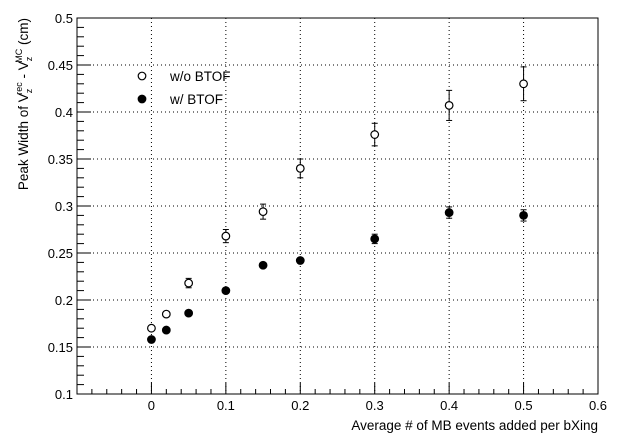 The width and height of the screenshot is (621, 437). I want to click on legend-entry-without-btof: w/o BTOF, so click(184, 76).